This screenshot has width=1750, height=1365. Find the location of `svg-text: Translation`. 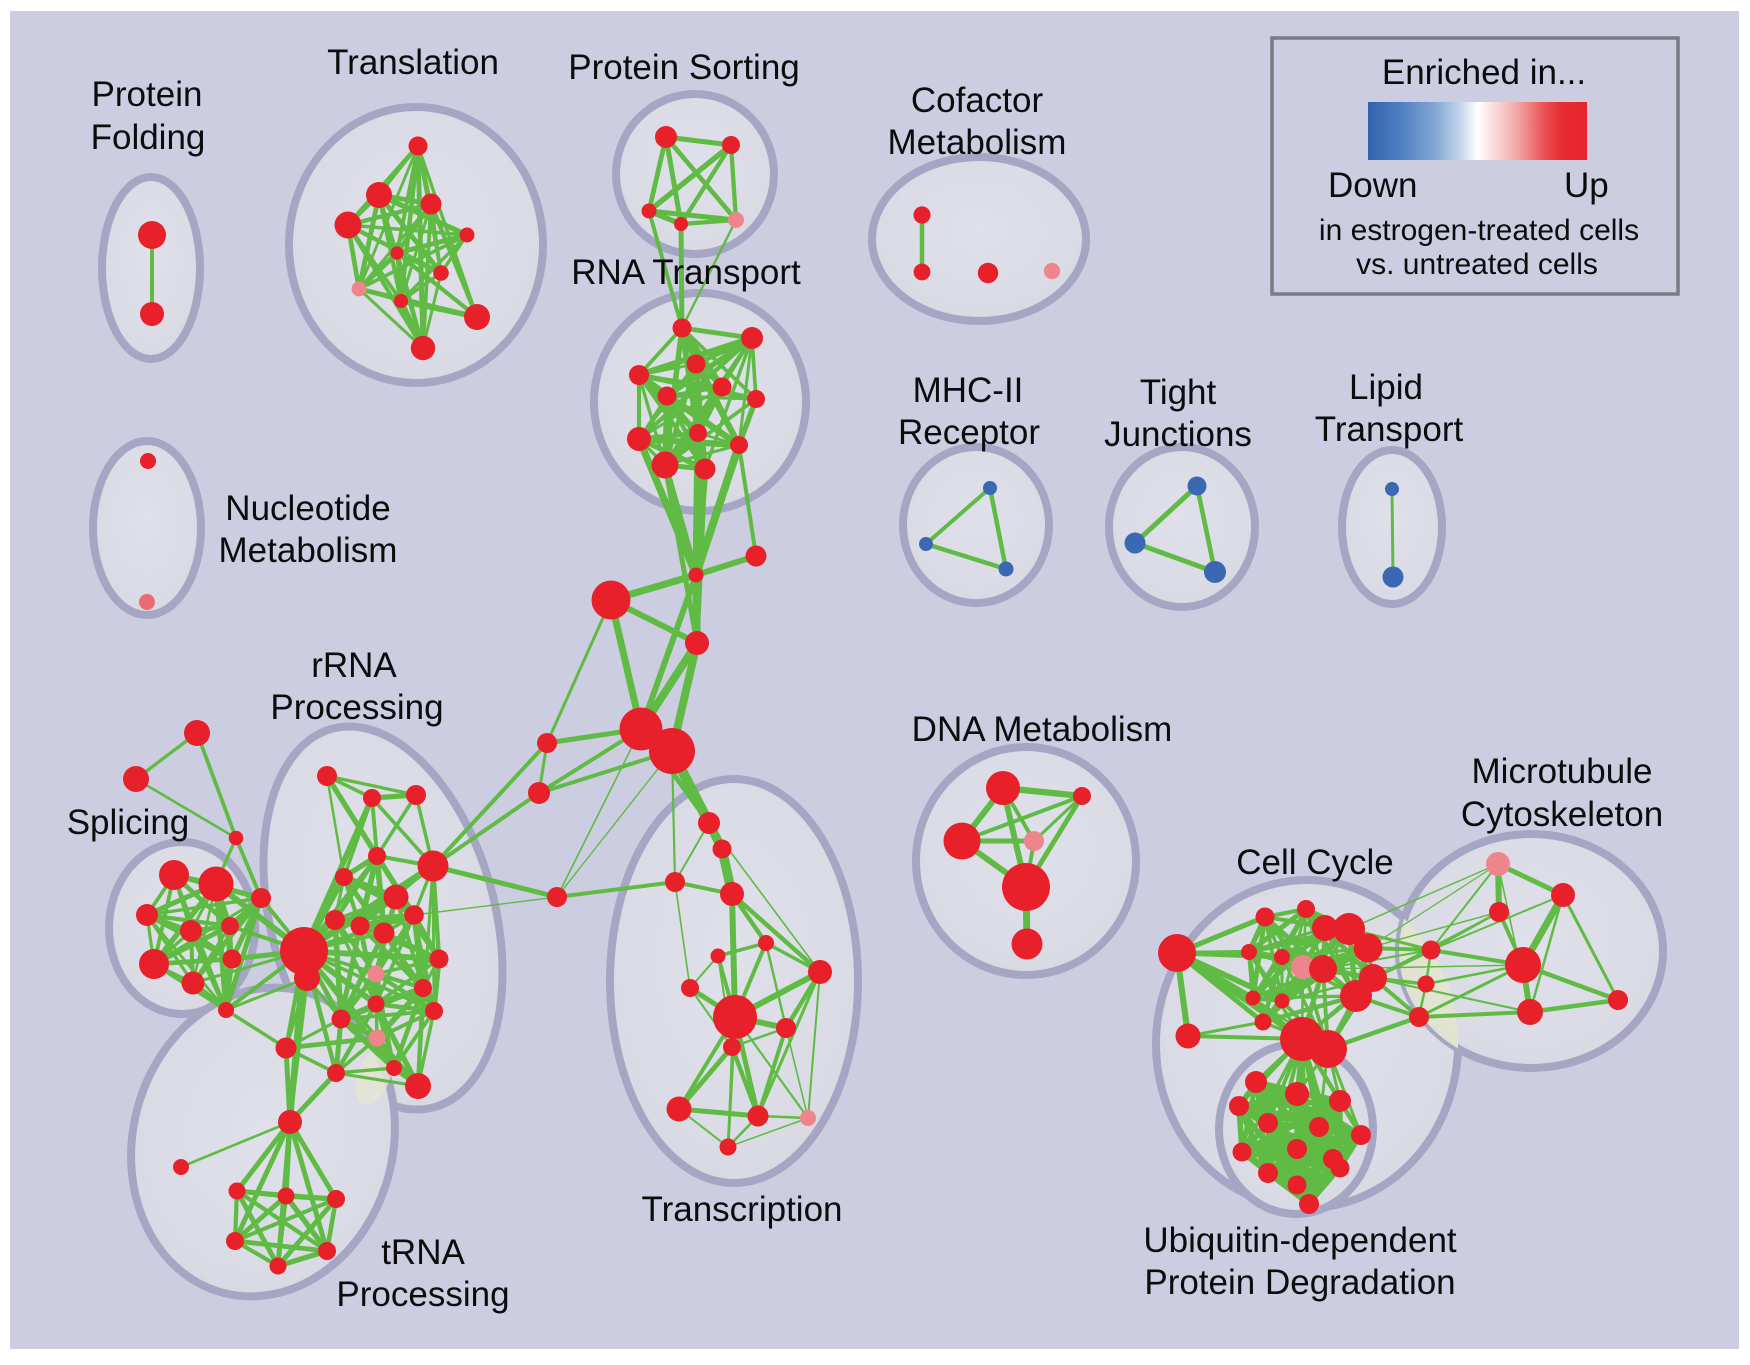

svg-text: Translation is located at coordinates (413, 62).